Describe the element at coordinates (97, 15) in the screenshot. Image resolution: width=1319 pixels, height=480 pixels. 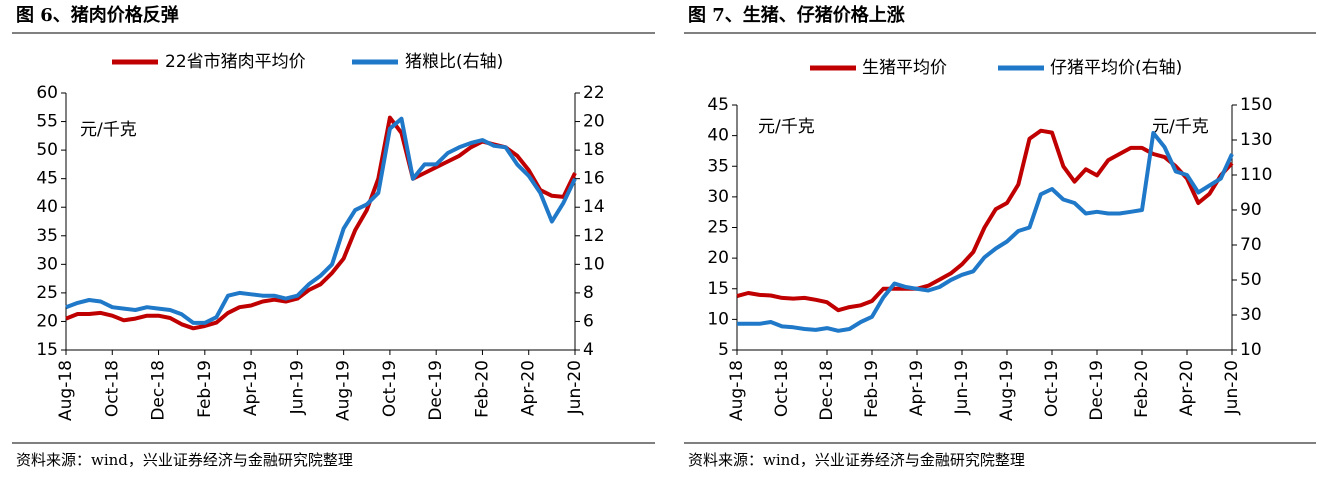
I see `chart-title: 图 6、猪肉价格反弹` at that location.